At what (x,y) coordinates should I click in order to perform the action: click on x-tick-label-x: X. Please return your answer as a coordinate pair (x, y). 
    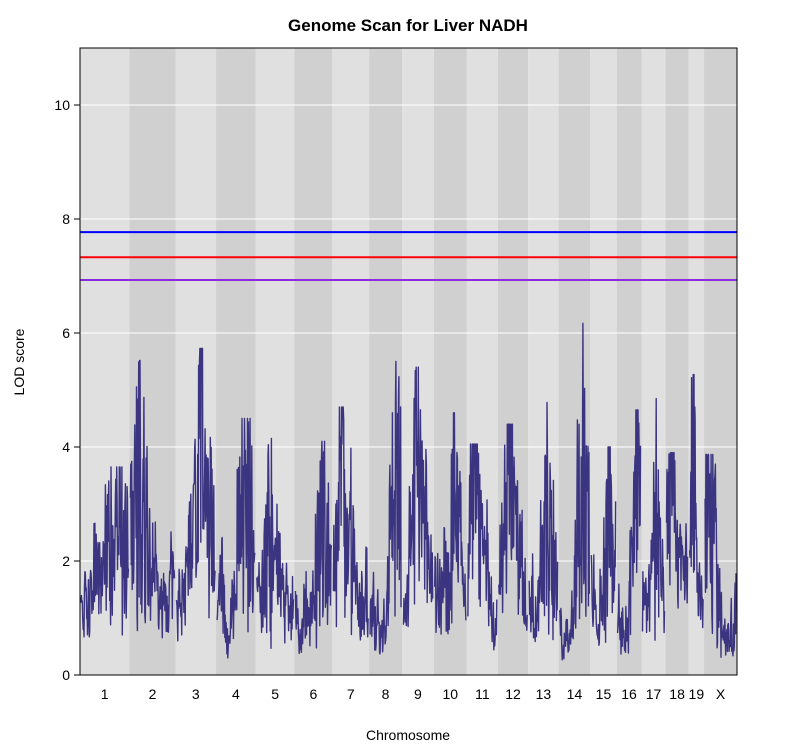
    Looking at the image, I should click on (721, 694).